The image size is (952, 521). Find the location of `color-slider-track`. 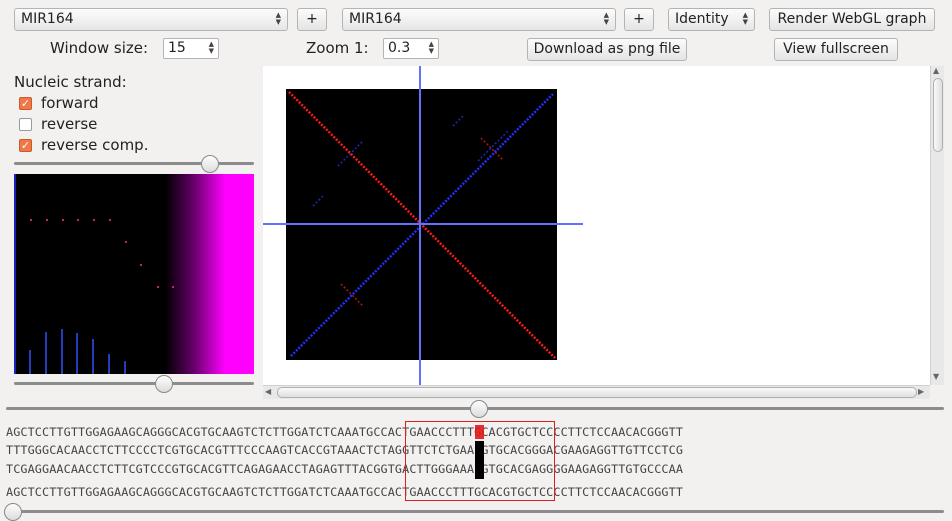

color-slider-track is located at coordinates (134, 383).